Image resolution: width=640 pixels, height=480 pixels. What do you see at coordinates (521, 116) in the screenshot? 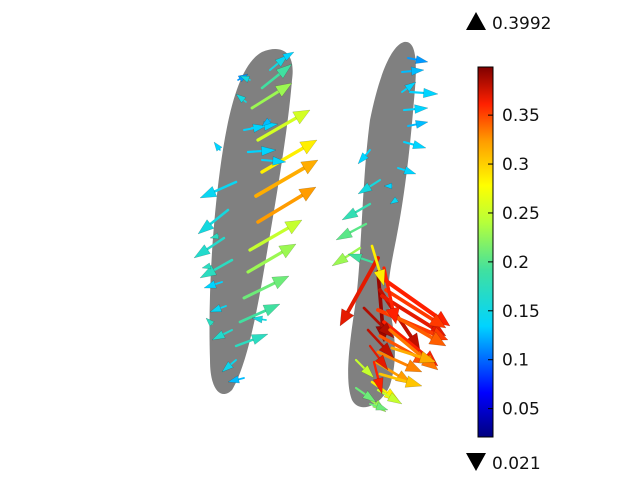
I see `colorbar-tick-label: 0.35` at bounding box center [521, 116].